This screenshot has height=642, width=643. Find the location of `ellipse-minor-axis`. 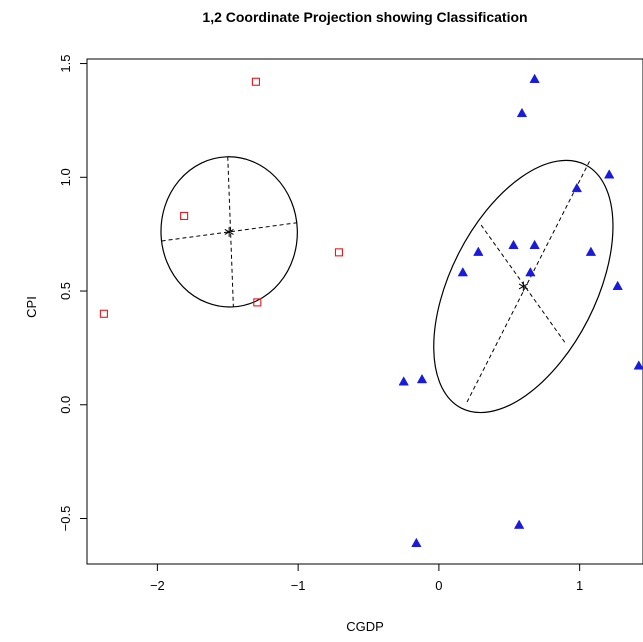

ellipse-minor-axis is located at coordinates (229, 232).